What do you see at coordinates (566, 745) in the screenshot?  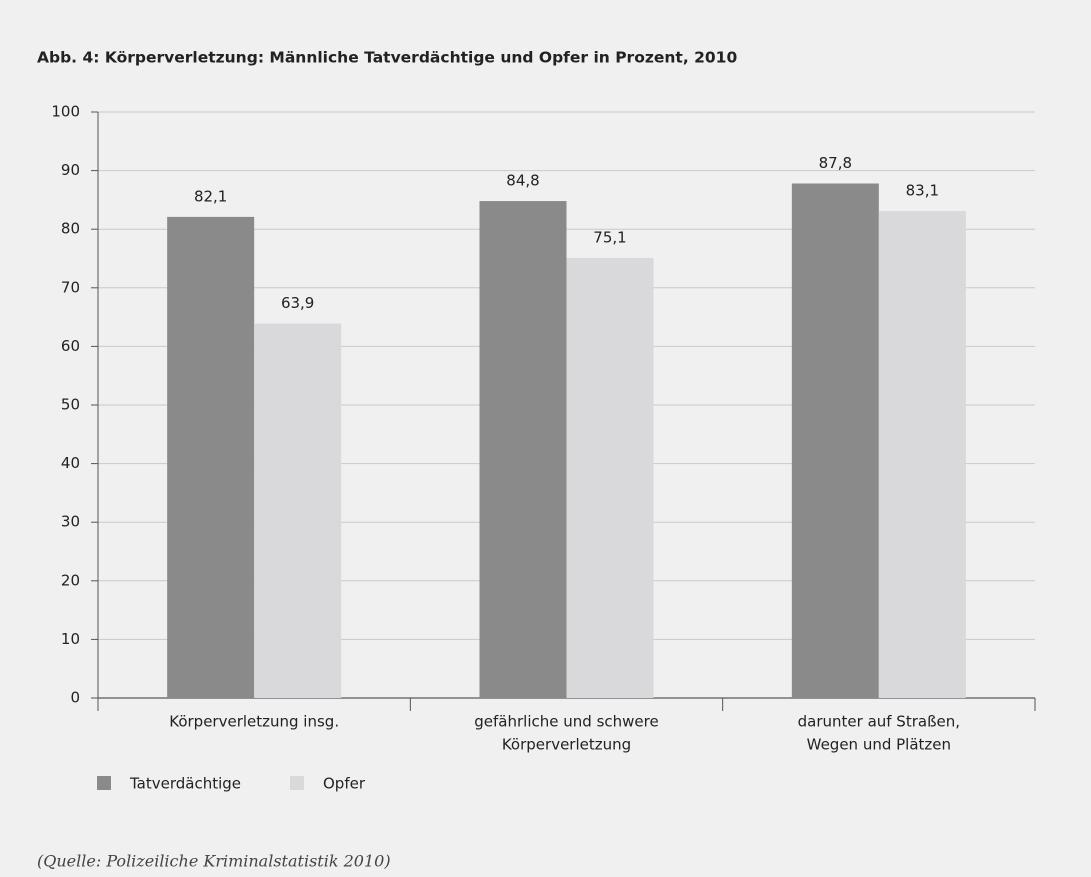 I see `x-tick-label: Körperverletzung` at bounding box center [566, 745].